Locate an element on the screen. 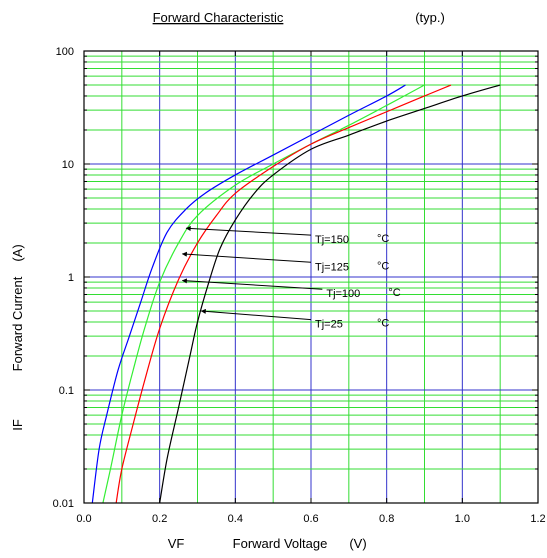 The width and height of the screenshot is (547, 558). x-axis-symbol: VF is located at coordinates (176, 543).